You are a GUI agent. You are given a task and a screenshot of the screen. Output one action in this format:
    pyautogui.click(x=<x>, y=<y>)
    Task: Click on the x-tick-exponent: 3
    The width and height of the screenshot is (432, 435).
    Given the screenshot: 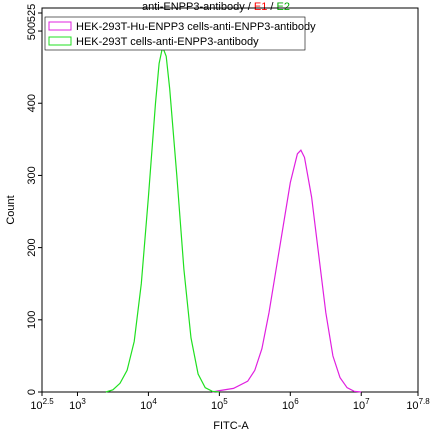 What is the action you would take?
    pyautogui.click(x=83, y=401)
    